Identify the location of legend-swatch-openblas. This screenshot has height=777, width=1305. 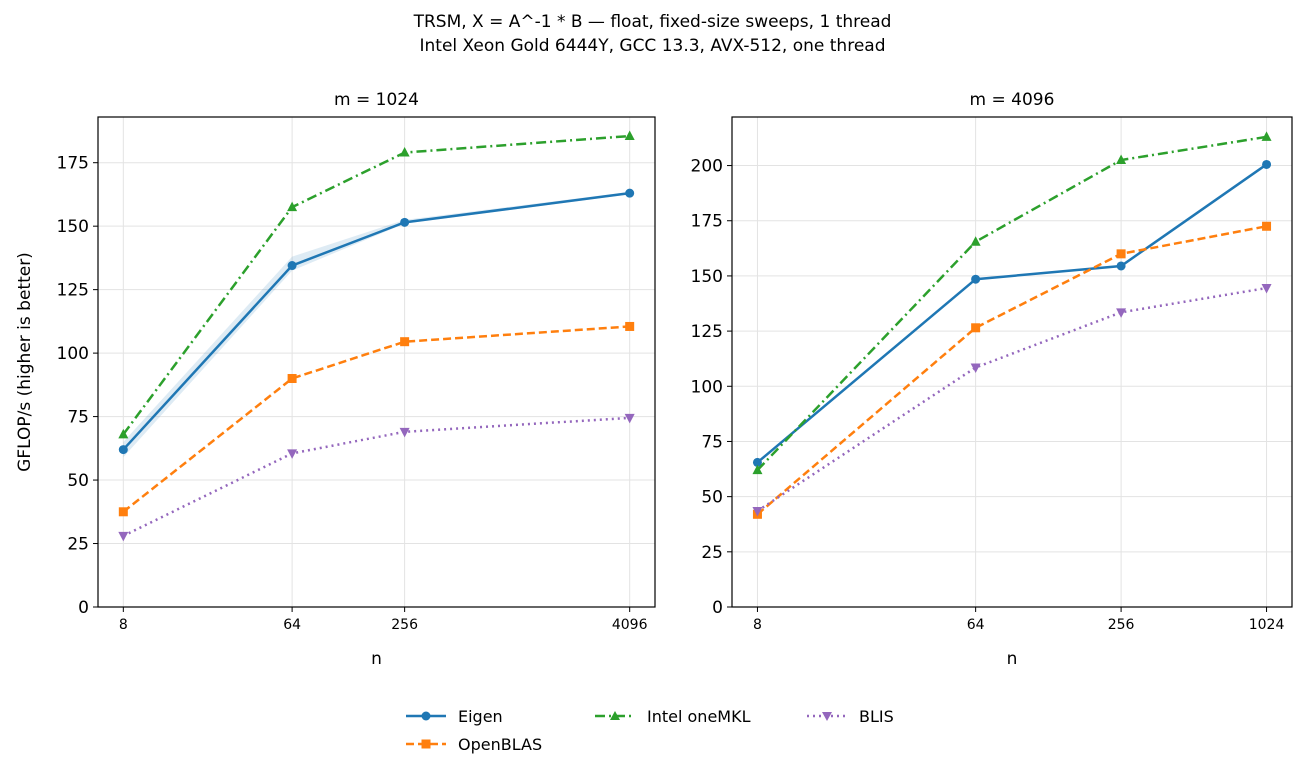
(426, 744).